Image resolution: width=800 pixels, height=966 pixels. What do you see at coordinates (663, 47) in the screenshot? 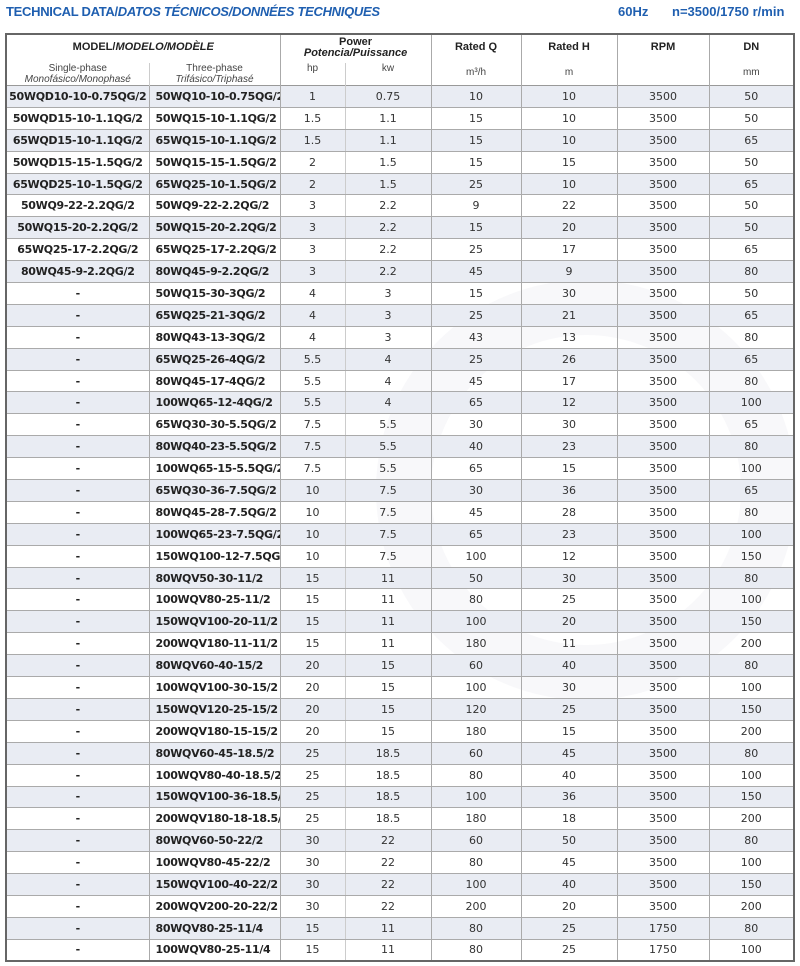
I see `rpm-label: RPM` at bounding box center [663, 47].